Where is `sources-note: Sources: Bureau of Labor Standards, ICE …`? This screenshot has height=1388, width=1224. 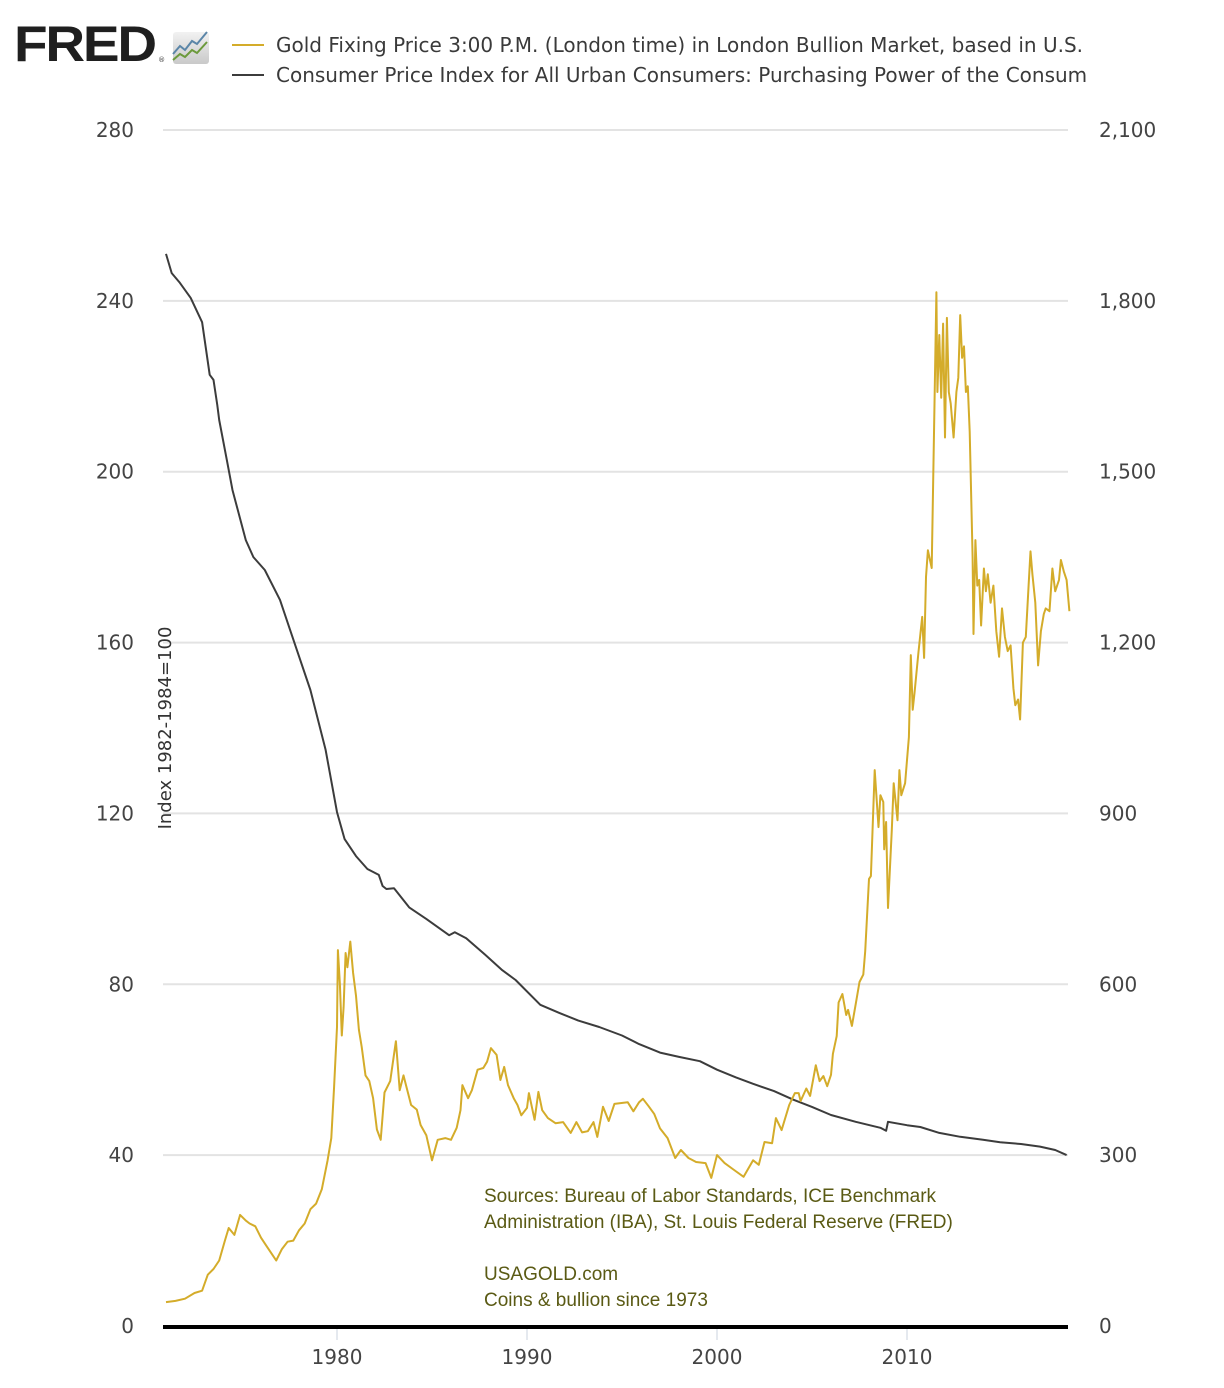 sources-note: Sources: Bureau of Labor Standards, ICE … is located at coordinates (718, 1210).